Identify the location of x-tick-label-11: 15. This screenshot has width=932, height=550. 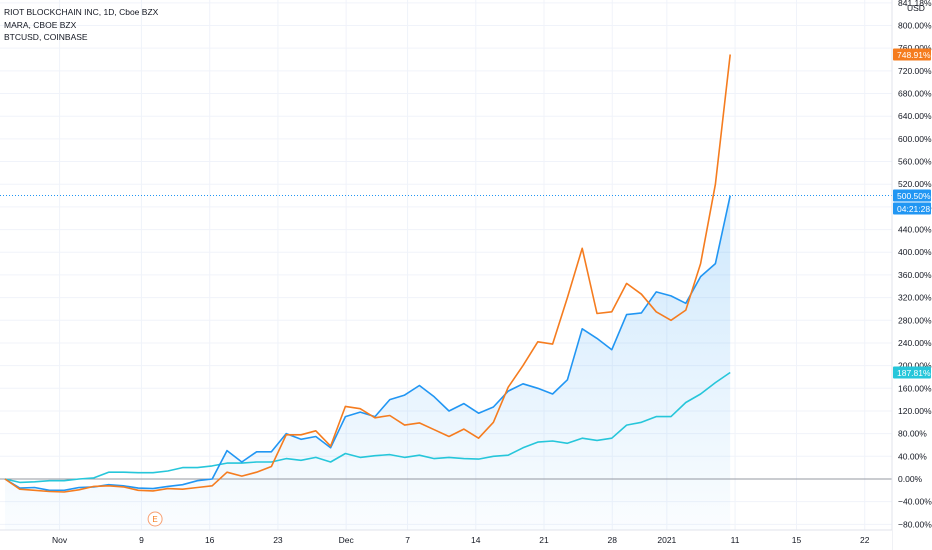
(797, 540).